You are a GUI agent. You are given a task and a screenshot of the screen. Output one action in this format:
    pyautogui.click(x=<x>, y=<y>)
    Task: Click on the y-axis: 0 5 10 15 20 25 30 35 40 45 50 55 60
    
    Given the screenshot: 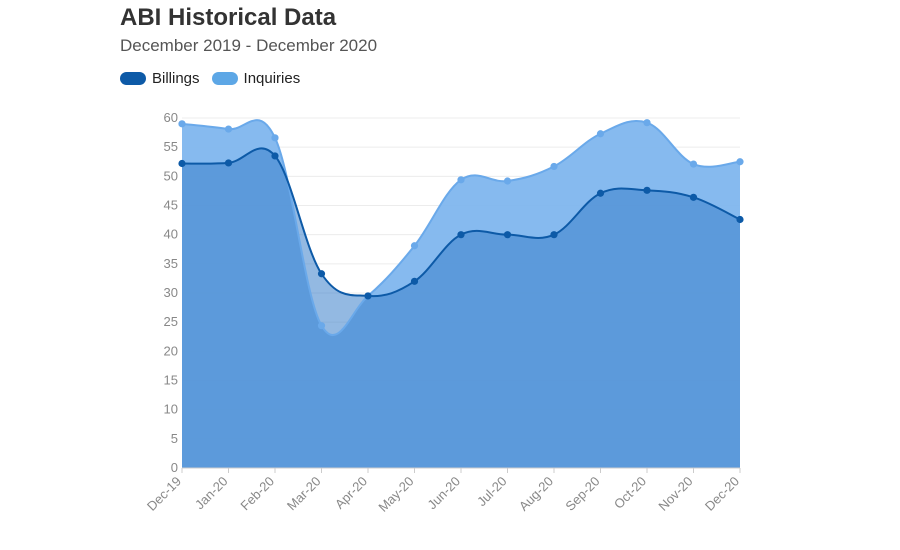 What is the action you would take?
    pyautogui.click(x=171, y=292)
    